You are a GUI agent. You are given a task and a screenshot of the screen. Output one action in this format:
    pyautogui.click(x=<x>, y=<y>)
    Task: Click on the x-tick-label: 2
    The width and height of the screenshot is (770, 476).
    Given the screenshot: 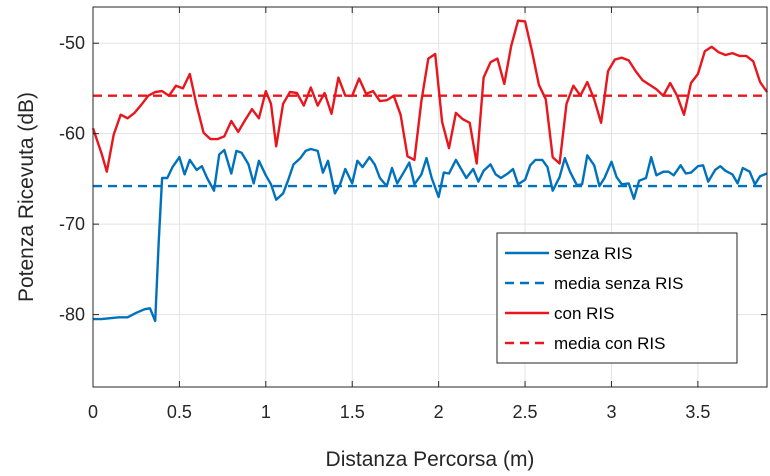 What is the action you would take?
    pyautogui.click(x=439, y=412)
    